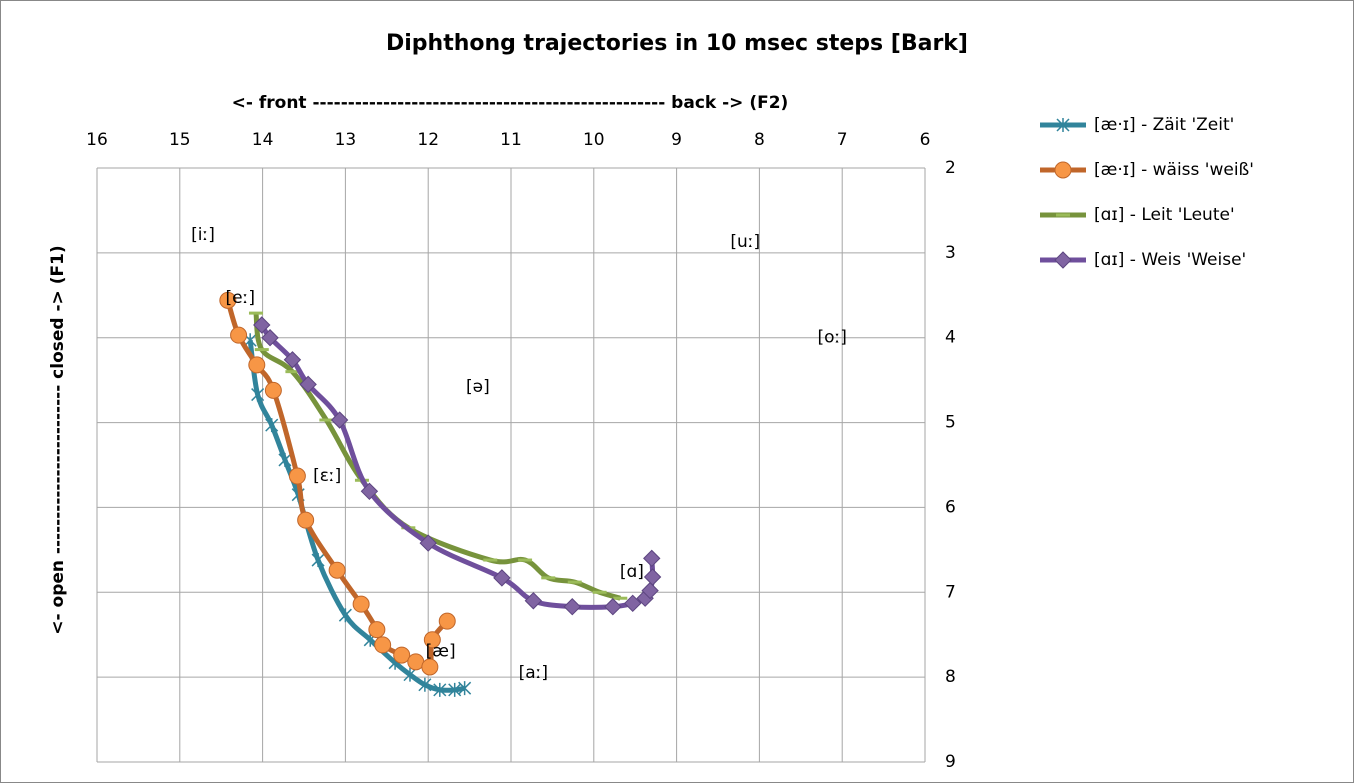 This screenshot has width=1355, height=784. I want to click on series-line, so click(356, 516).